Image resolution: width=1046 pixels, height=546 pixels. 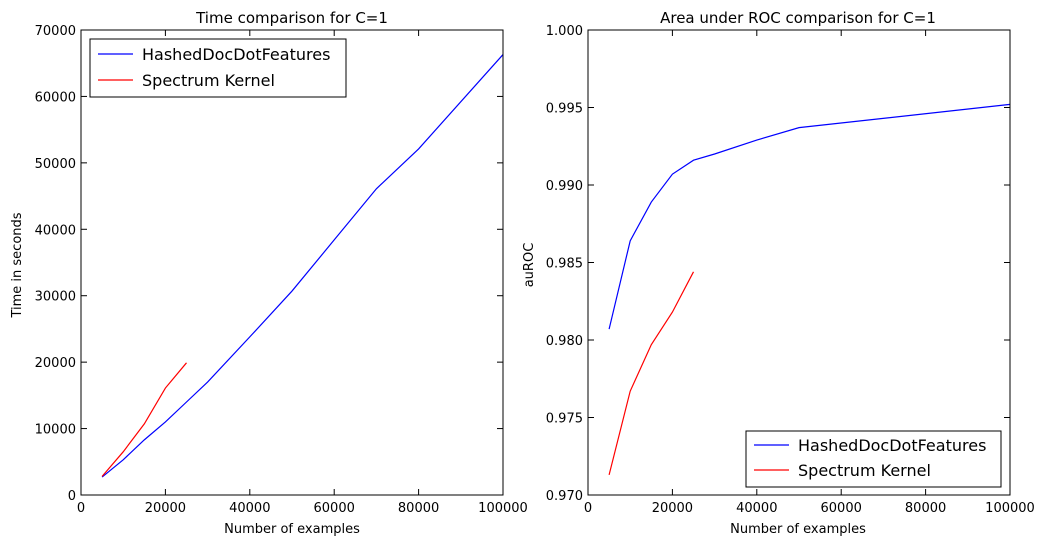 What do you see at coordinates (55, 97) in the screenshot?
I see `y-tick-label: 60000` at bounding box center [55, 97].